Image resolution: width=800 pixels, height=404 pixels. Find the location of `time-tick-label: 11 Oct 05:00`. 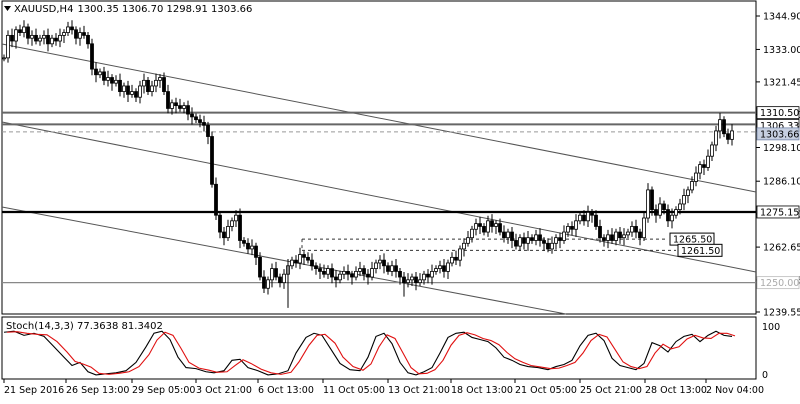

time-tick-label: 11 Oct 05:00 is located at coordinates (354, 390).